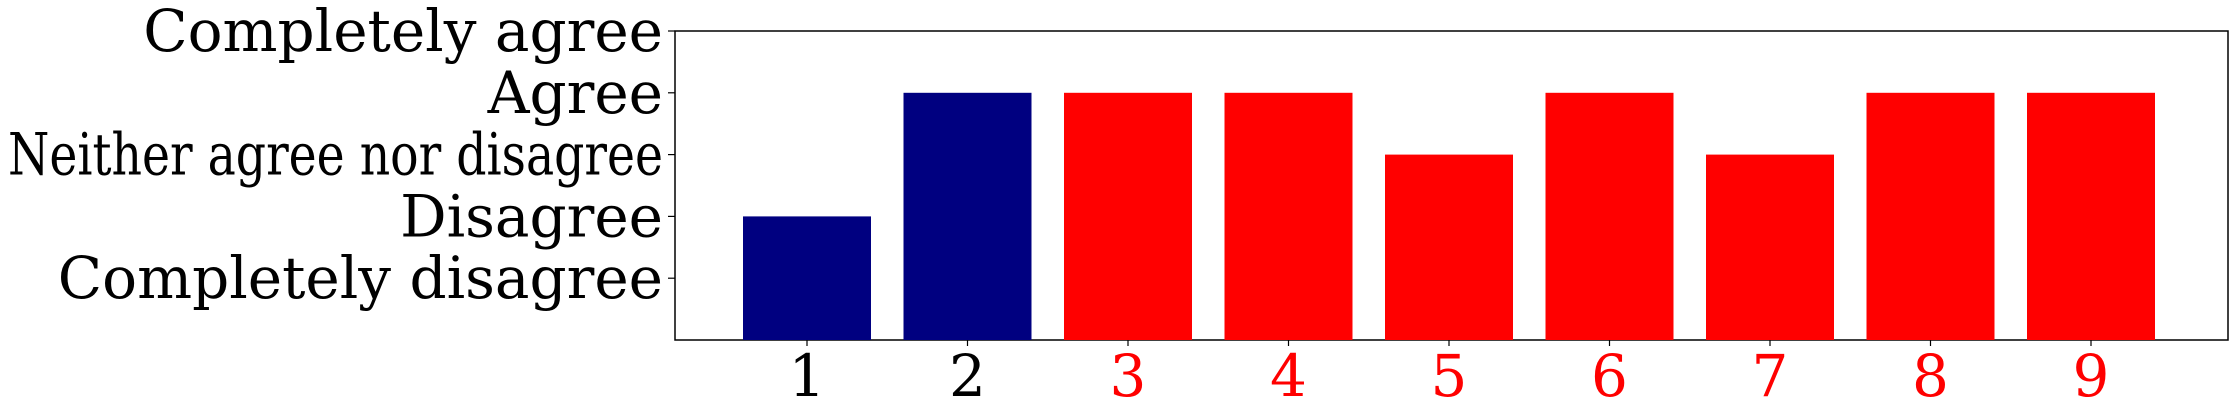 Image resolution: width=2233 pixels, height=414 pixels. I want to click on x-tick-label-1: 1, so click(807, 376).